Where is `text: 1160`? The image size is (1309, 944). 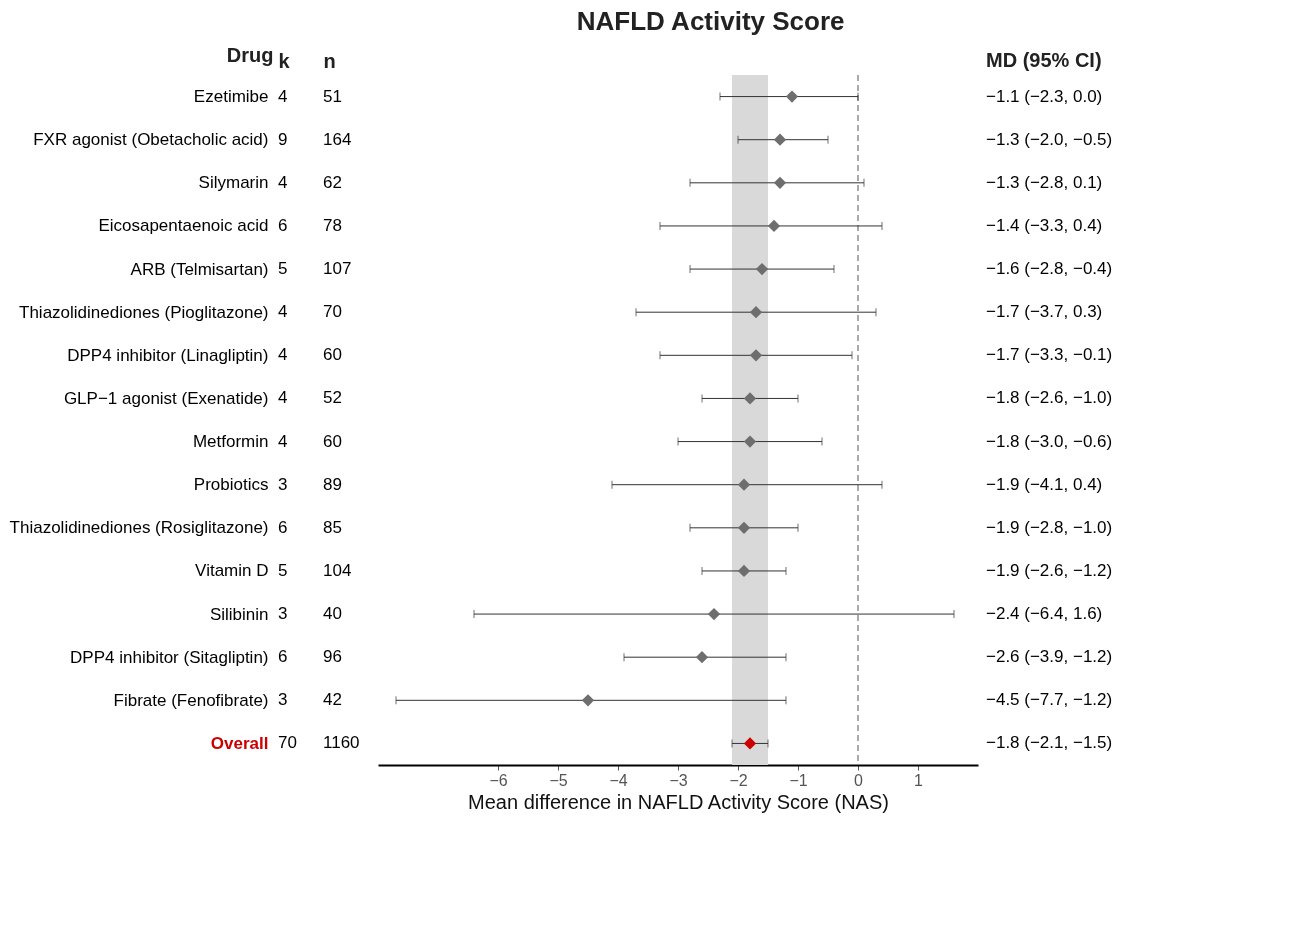
text: 1160 is located at coordinates (341, 743).